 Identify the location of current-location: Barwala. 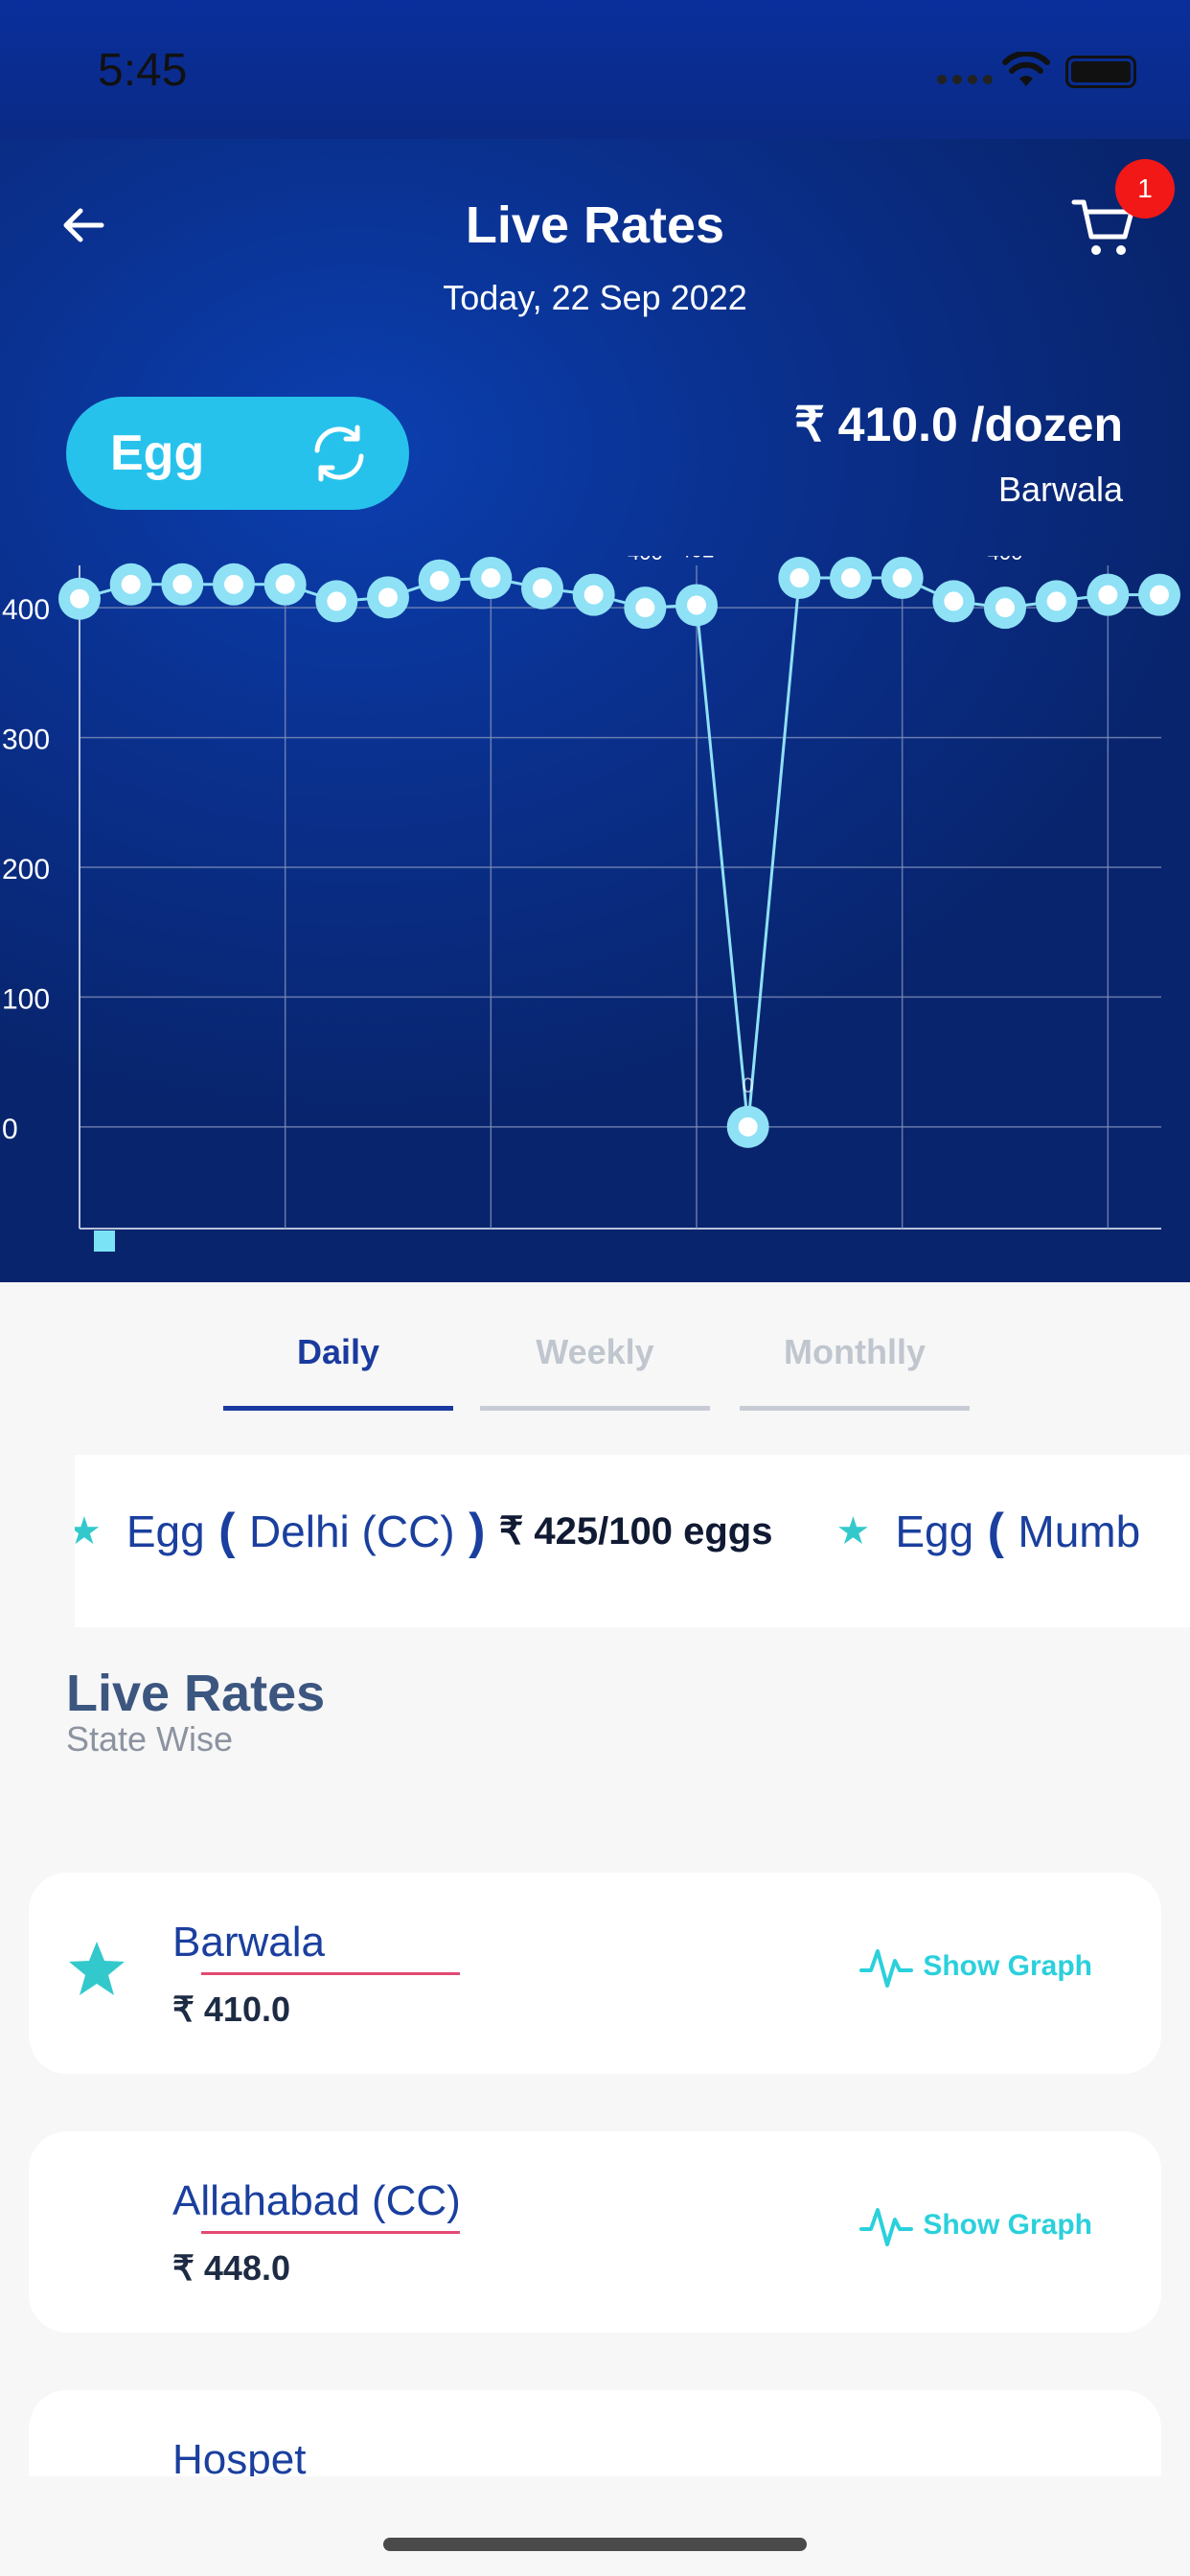
(1060, 490).